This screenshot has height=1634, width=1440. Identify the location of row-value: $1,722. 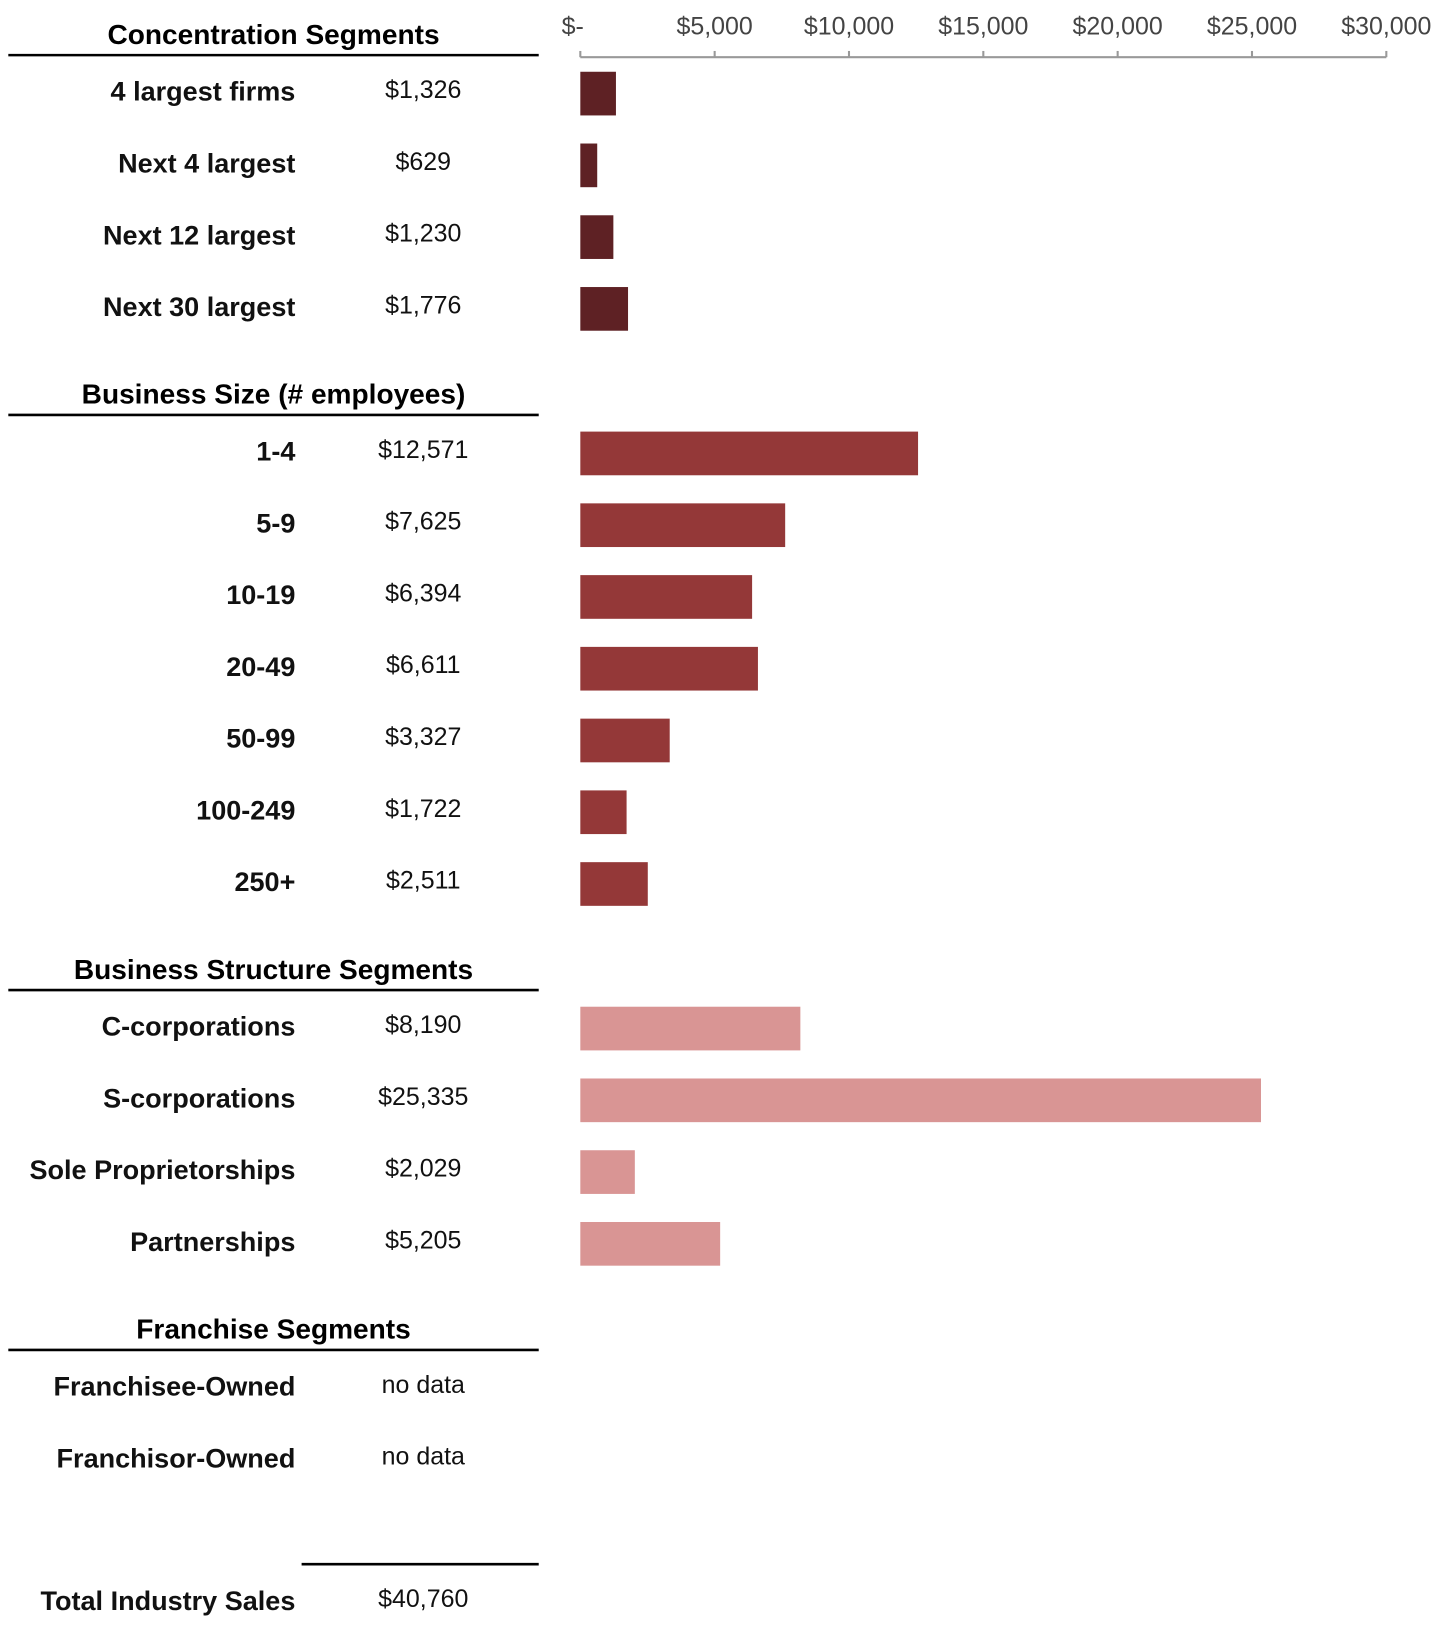
(423, 809).